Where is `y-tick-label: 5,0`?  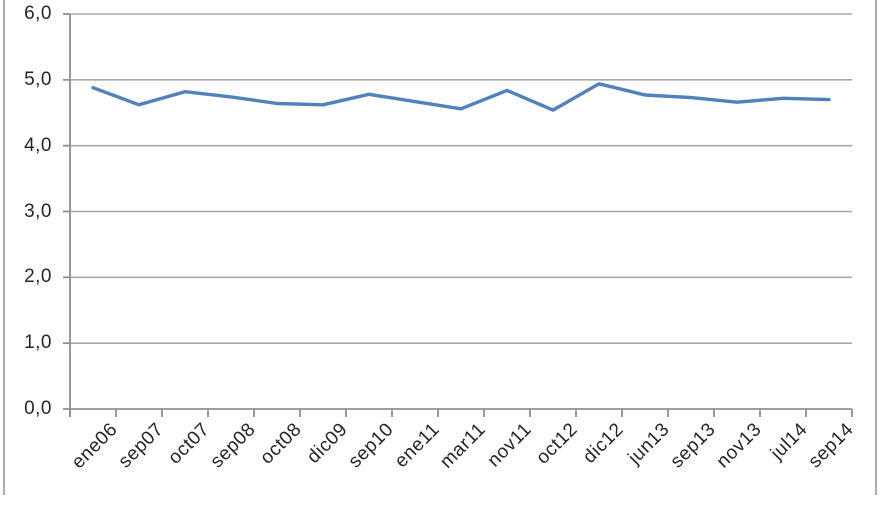 y-tick-label: 5,0 is located at coordinates (38, 79).